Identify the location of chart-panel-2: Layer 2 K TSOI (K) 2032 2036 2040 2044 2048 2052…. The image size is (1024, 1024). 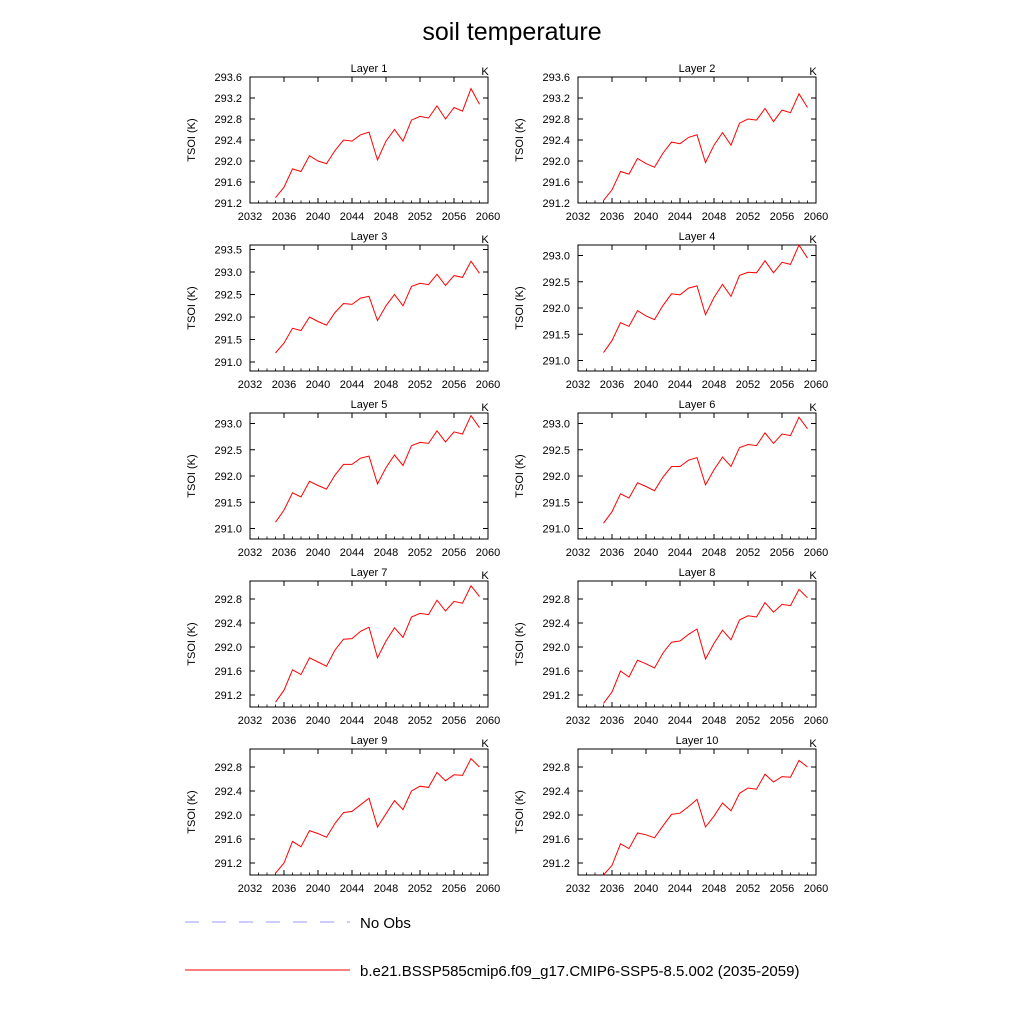
(671, 143).